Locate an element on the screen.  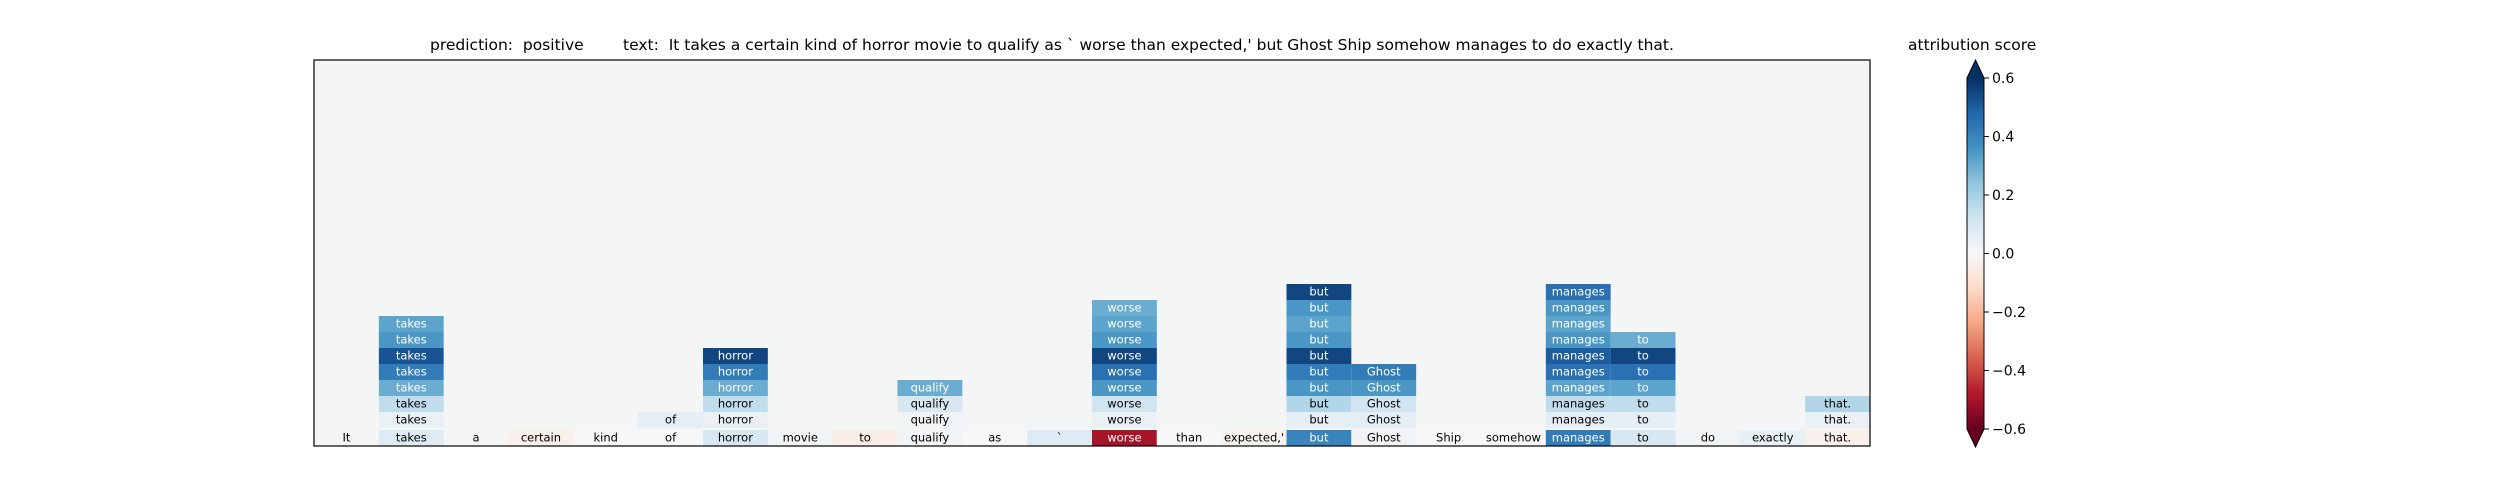
input-token-label: a is located at coordinates (476, 438).